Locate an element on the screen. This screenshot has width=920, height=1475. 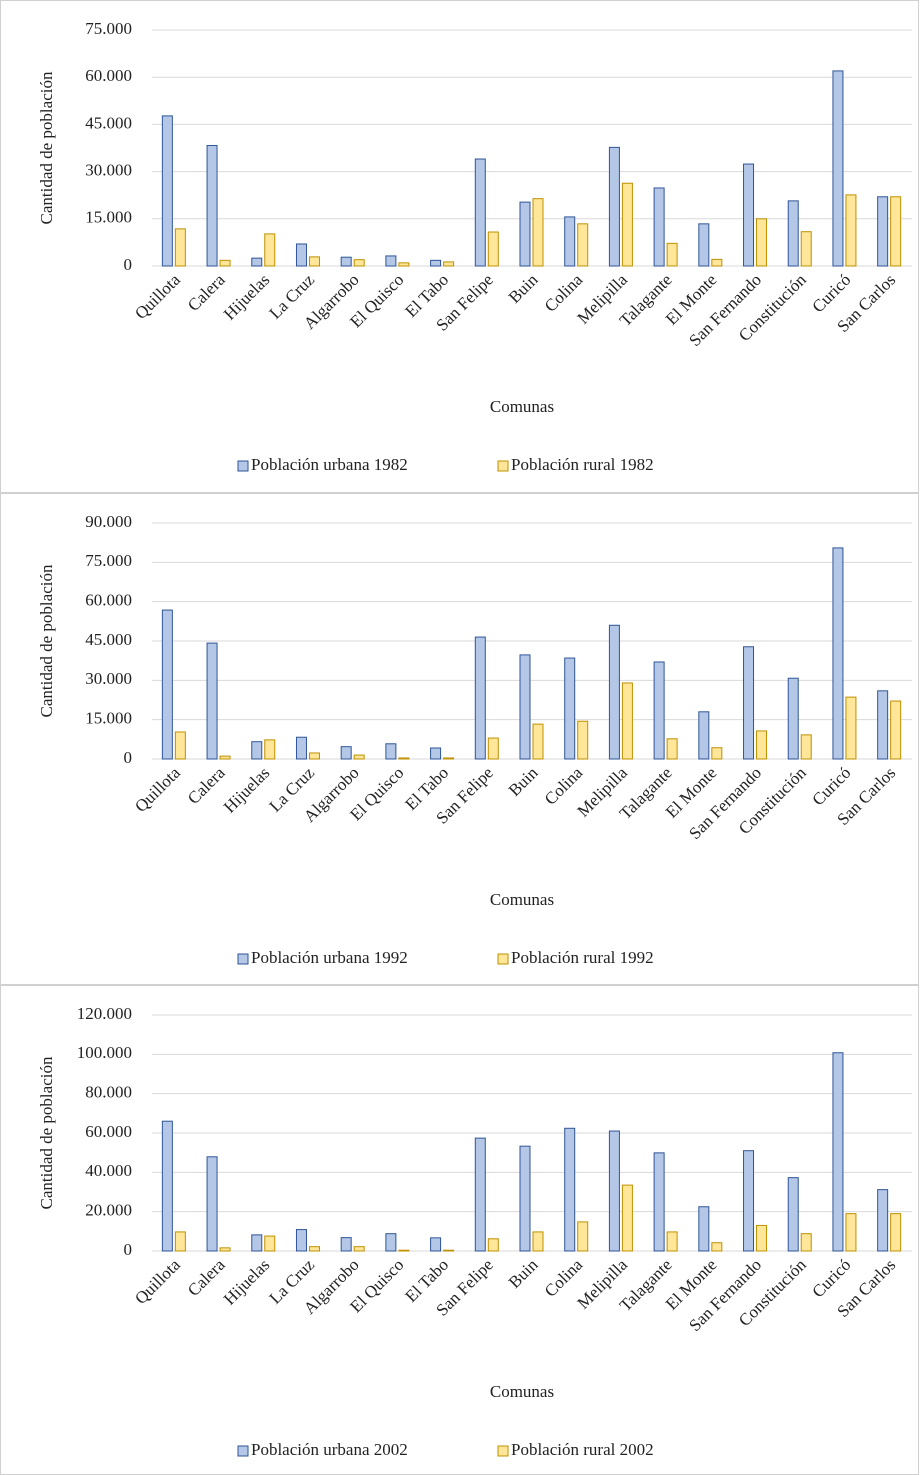
legend-label: Población rural 1982 is located at coordinates (582, 464).